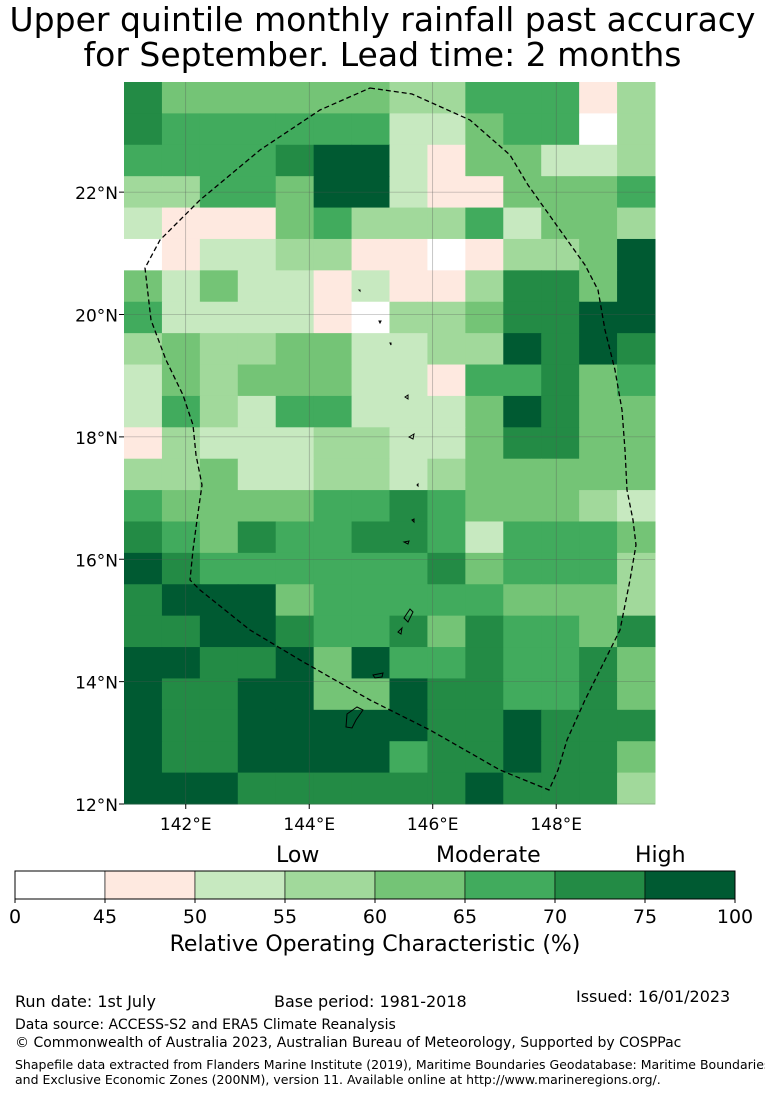 Image resolution: width=765 pixels, height=1095 pixels. Describe the element at coordinates (96, 439) in the screenshot. I see `lat-tick-label: 18°N` at that location.